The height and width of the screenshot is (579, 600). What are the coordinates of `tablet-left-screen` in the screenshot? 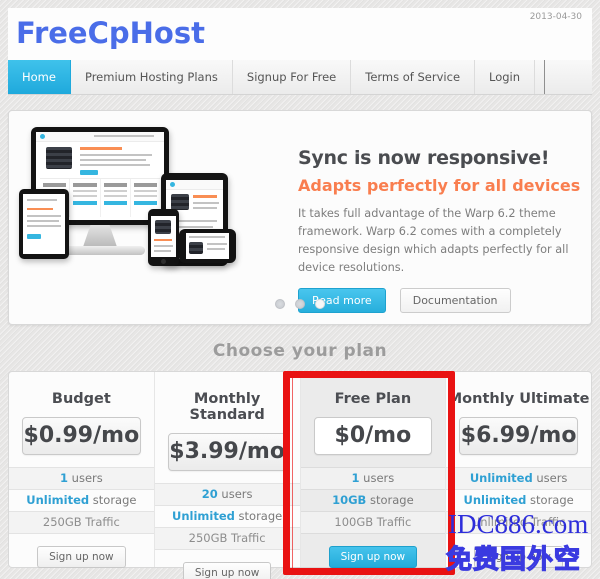 It's located at (44, 224).